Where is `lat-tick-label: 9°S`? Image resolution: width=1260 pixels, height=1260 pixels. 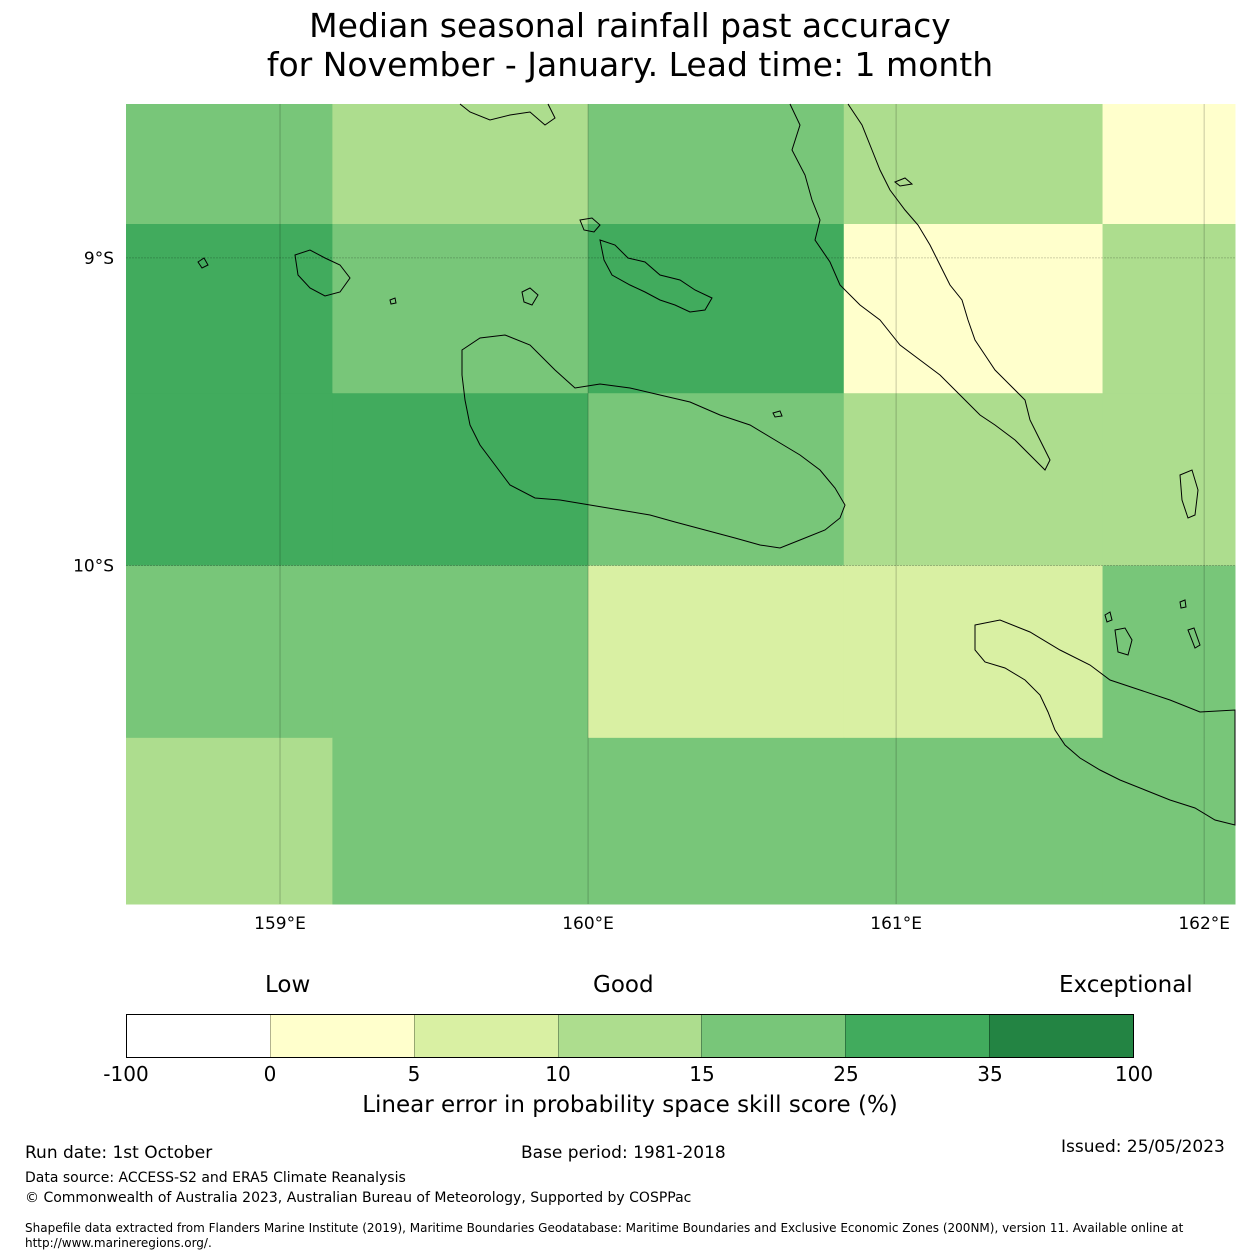
lat-tick-label: 9°S is located at coordinates (99, 259).